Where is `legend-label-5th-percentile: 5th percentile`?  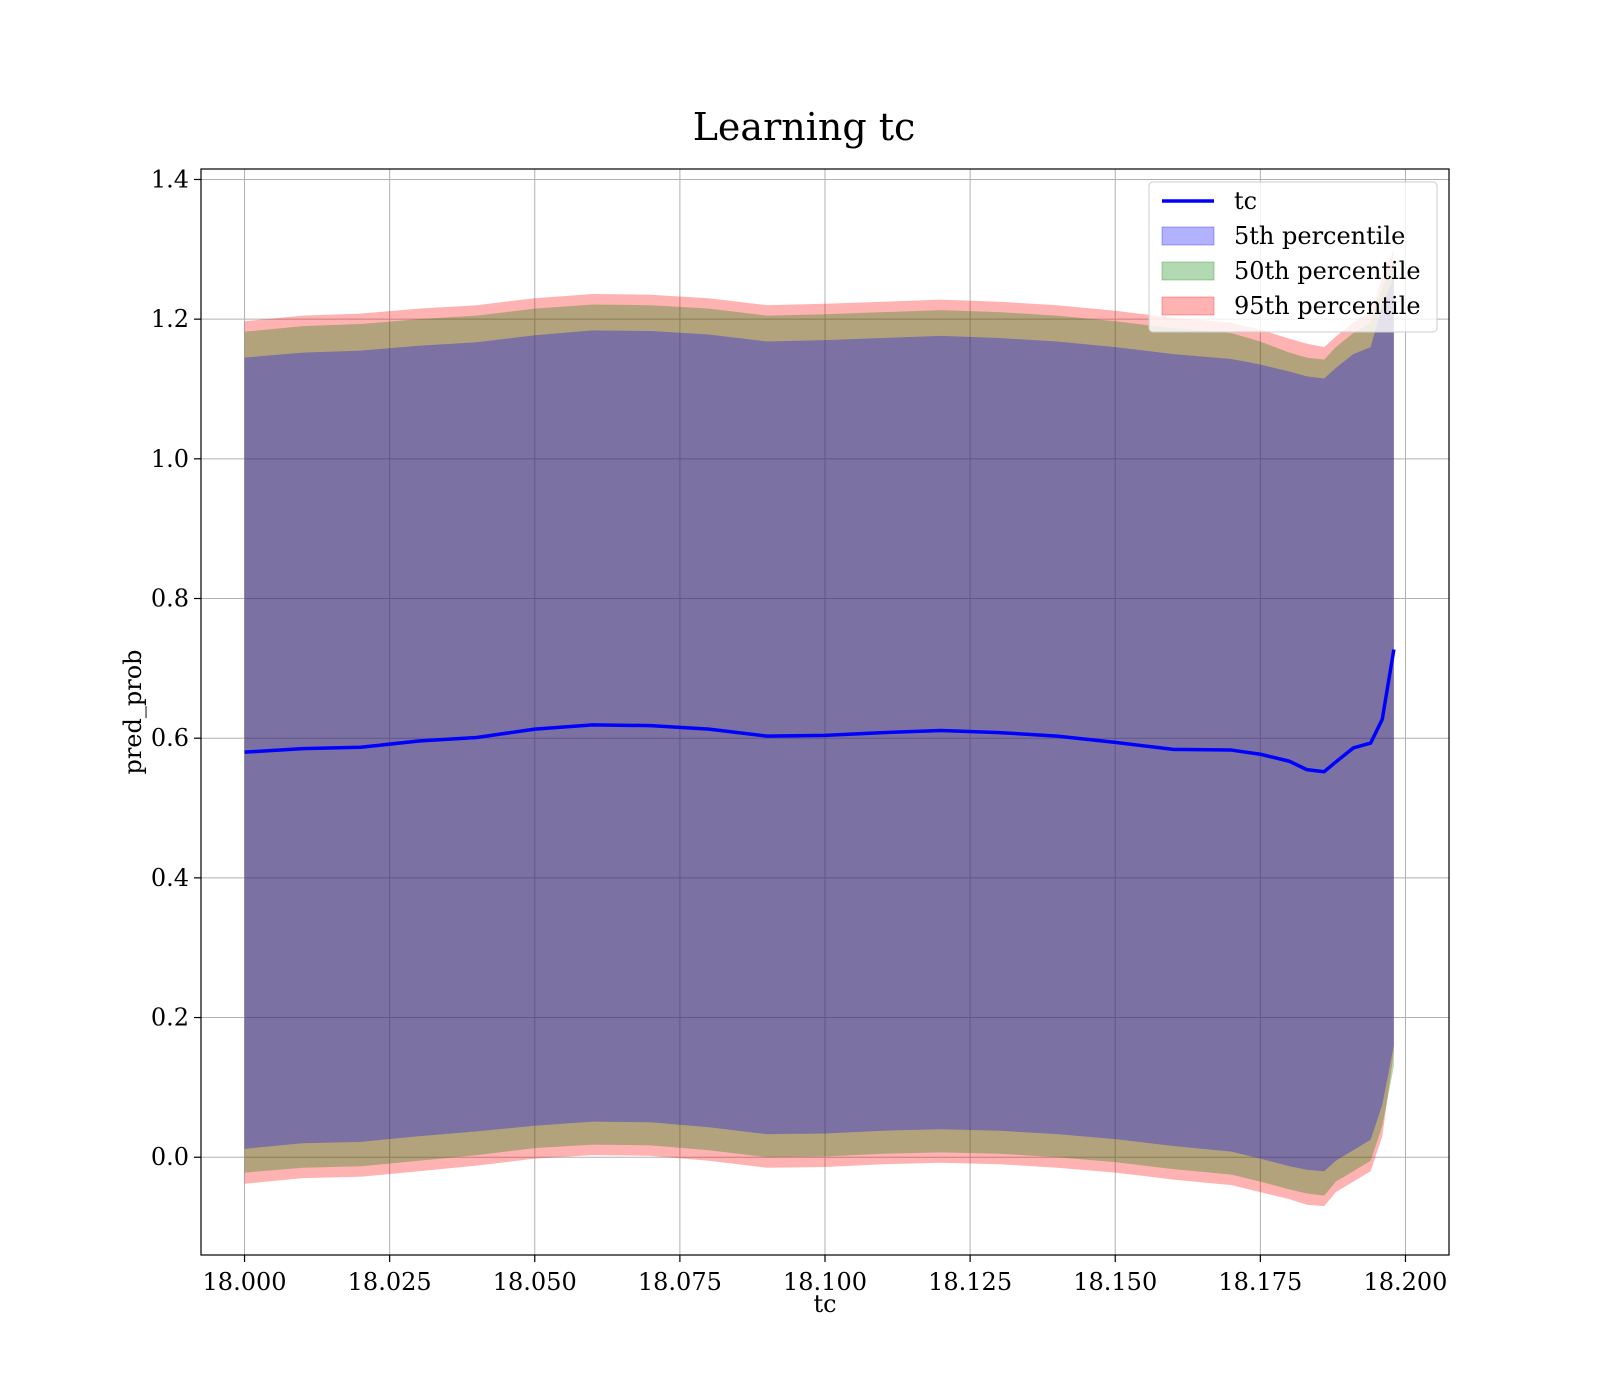
legend-label-5th-percentile: 5th percentile is located at coordinates (1319, 236).